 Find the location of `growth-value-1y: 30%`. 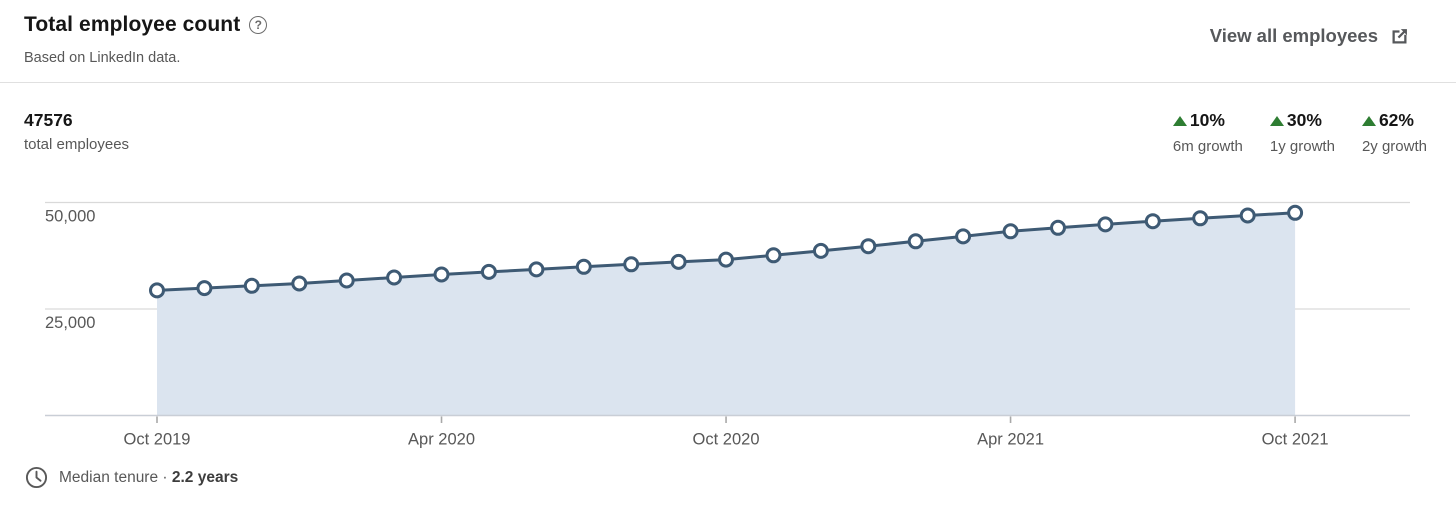

growth-value-1y: 30% is located at coordinates (1304, 120).